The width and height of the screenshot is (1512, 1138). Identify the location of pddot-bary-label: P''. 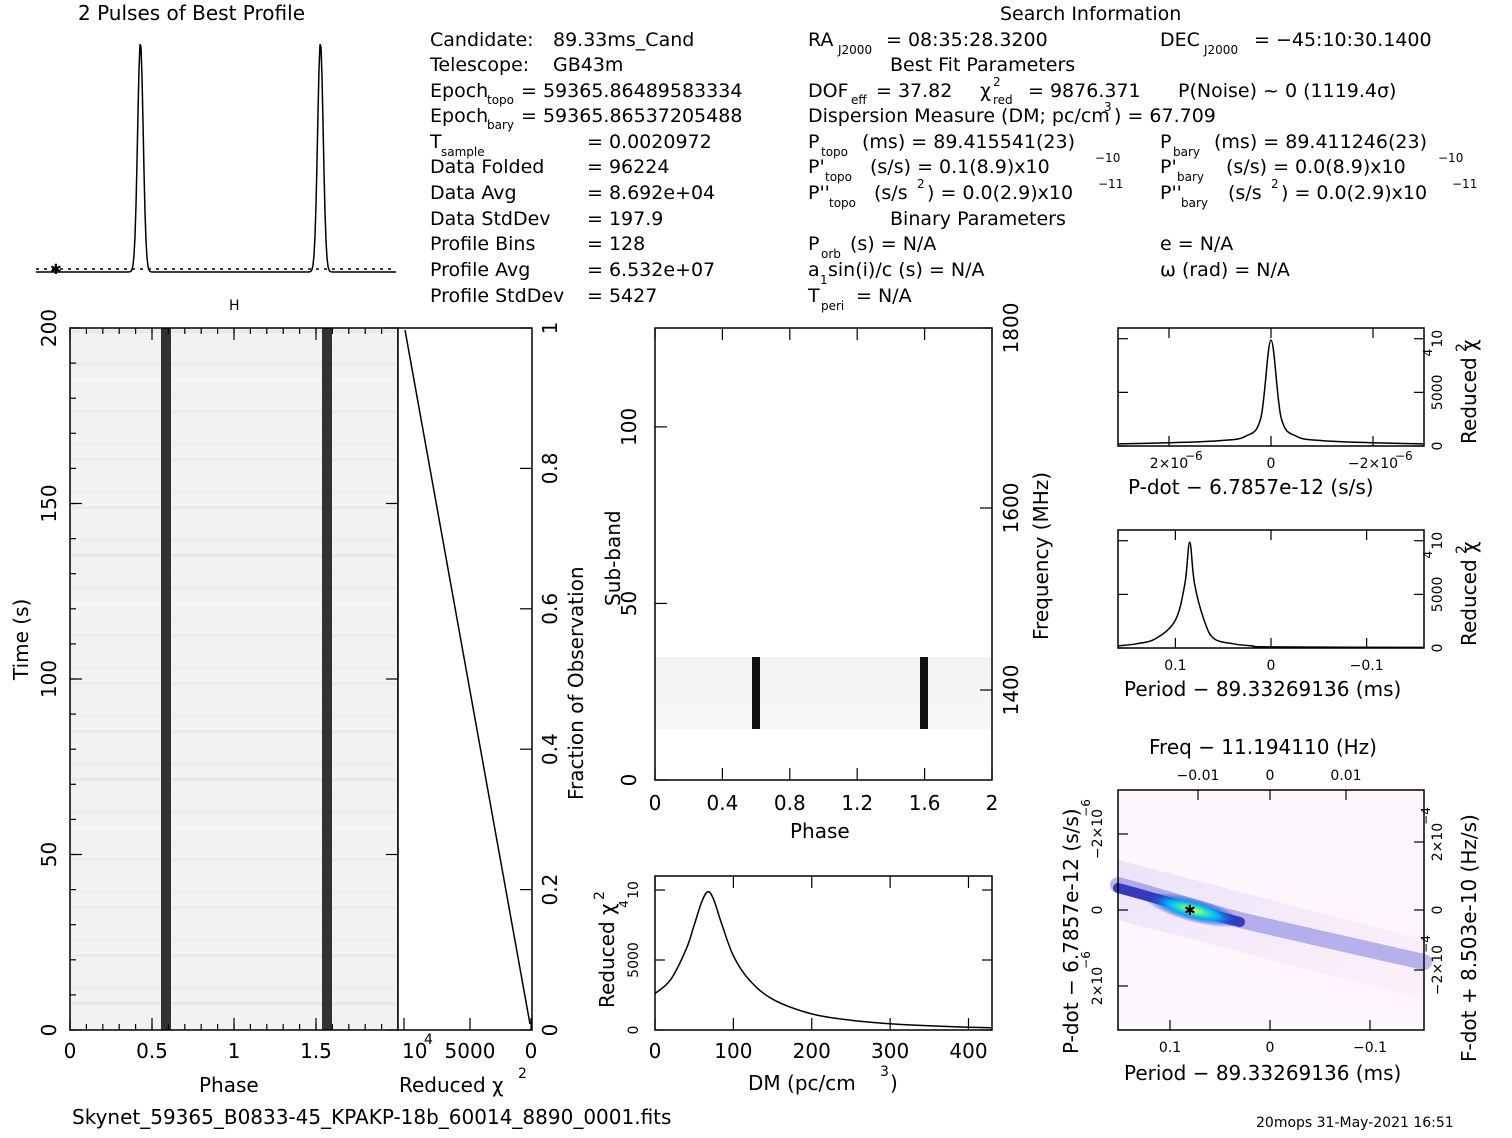
(1171, 193).